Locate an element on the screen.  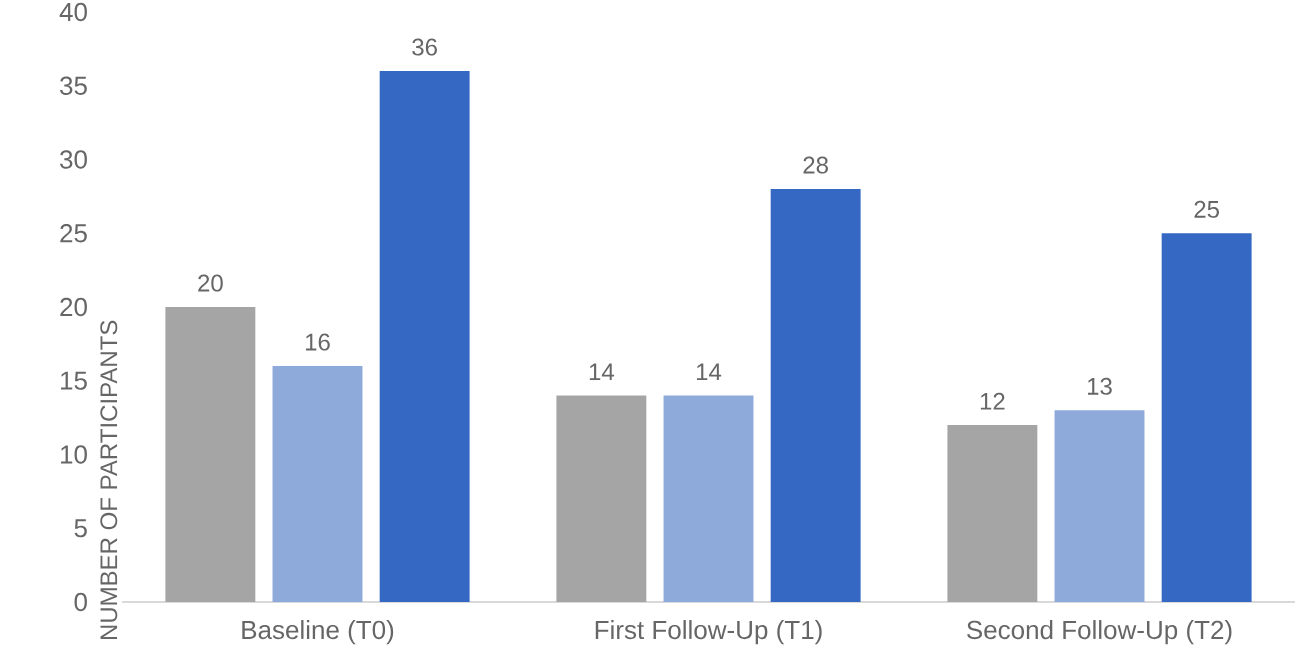
data-label: 20 is located at coordinates (210, 283).